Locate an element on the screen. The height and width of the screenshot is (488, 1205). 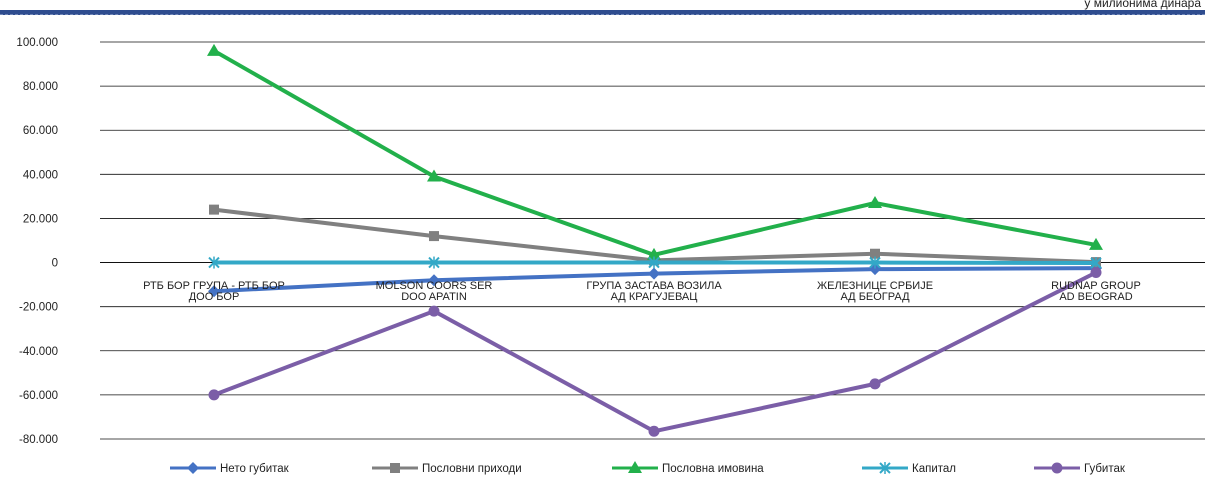
y-tick-label: -40.000 is located at coordinates (38, 352).